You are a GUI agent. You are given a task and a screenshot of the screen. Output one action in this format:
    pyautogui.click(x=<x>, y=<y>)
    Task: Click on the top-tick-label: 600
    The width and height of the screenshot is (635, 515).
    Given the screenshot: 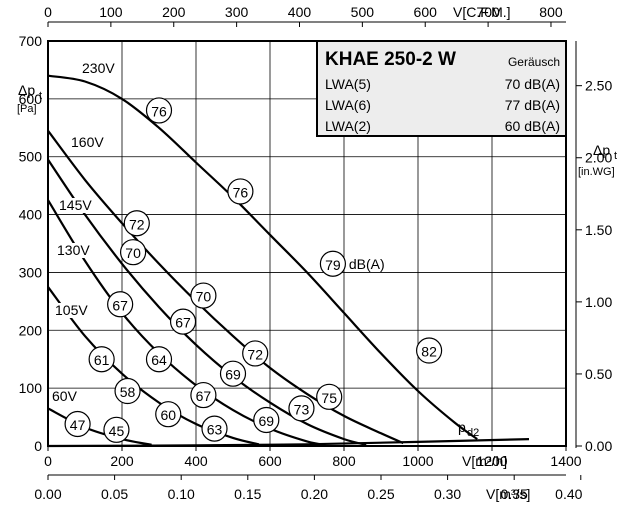 What is the action you would take?
    pyautogui.click(x=426, y=12)
    